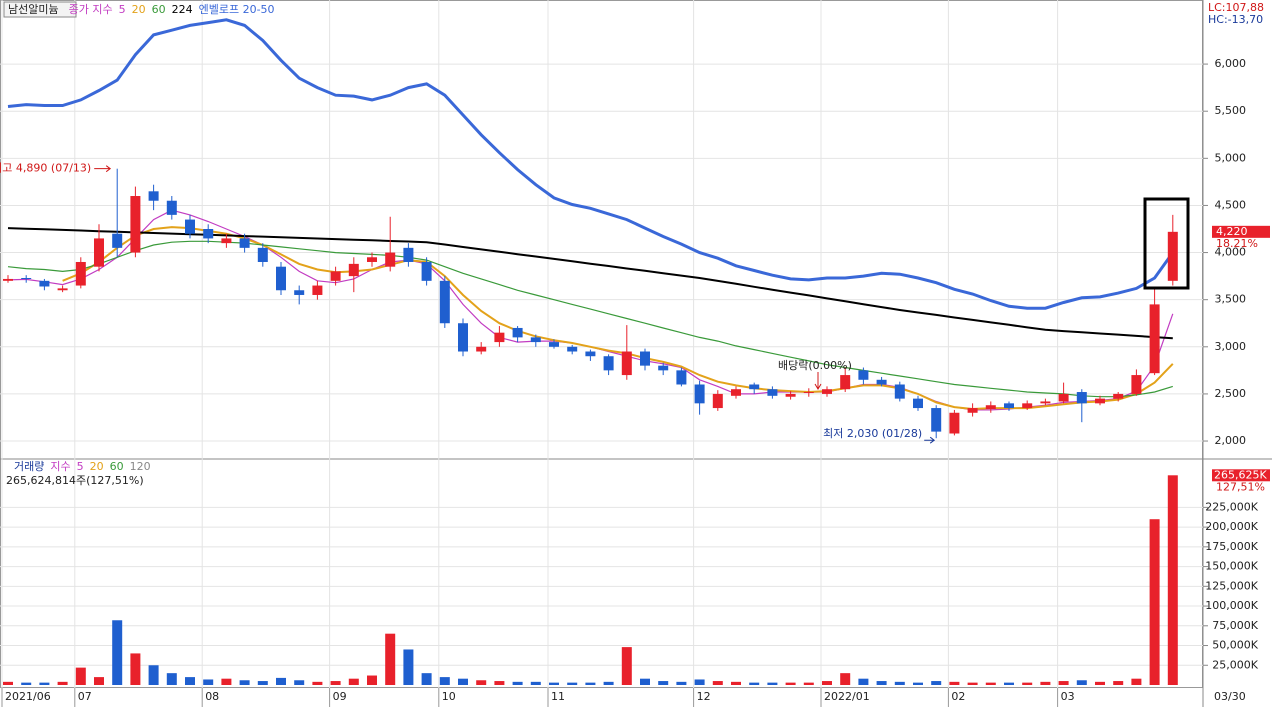  What do you see at coordinates (28, 696) in the screenshot?
I see `x-tick-label: 2021/06` at bounding box center [28, 696].